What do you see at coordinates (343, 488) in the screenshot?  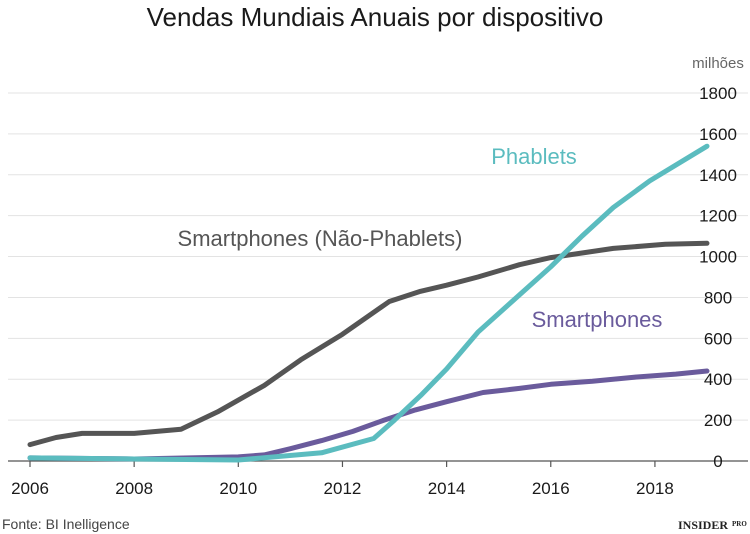 I see `x-tick-label: 2012` at bounding box center [343, 488].